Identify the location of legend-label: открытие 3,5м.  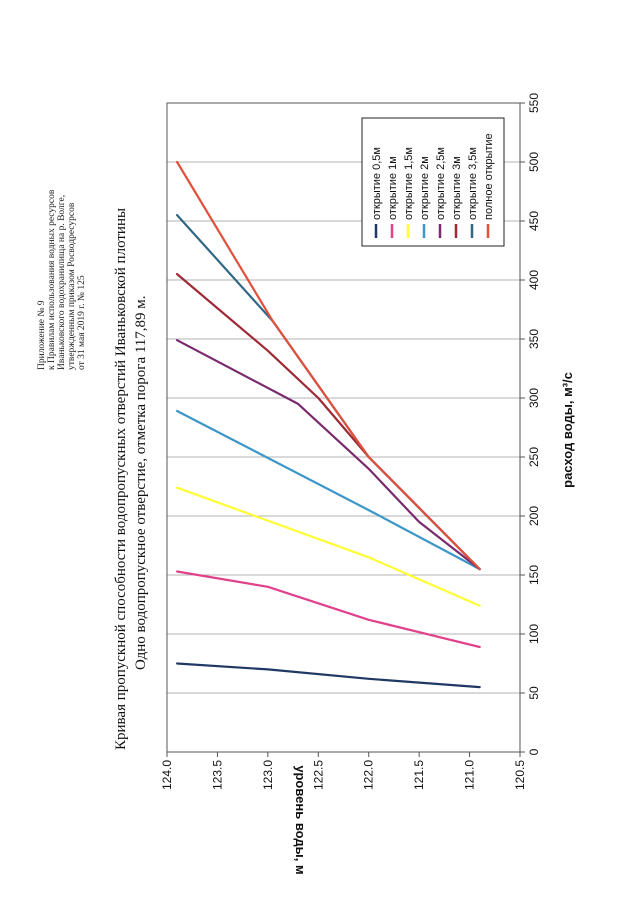
(473, 183).